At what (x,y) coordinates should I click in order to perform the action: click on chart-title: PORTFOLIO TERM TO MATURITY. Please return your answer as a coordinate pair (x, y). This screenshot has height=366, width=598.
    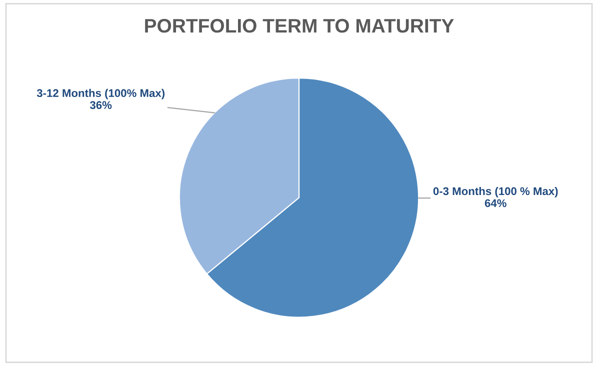
    Looking at the image, I should click on (299, 25).